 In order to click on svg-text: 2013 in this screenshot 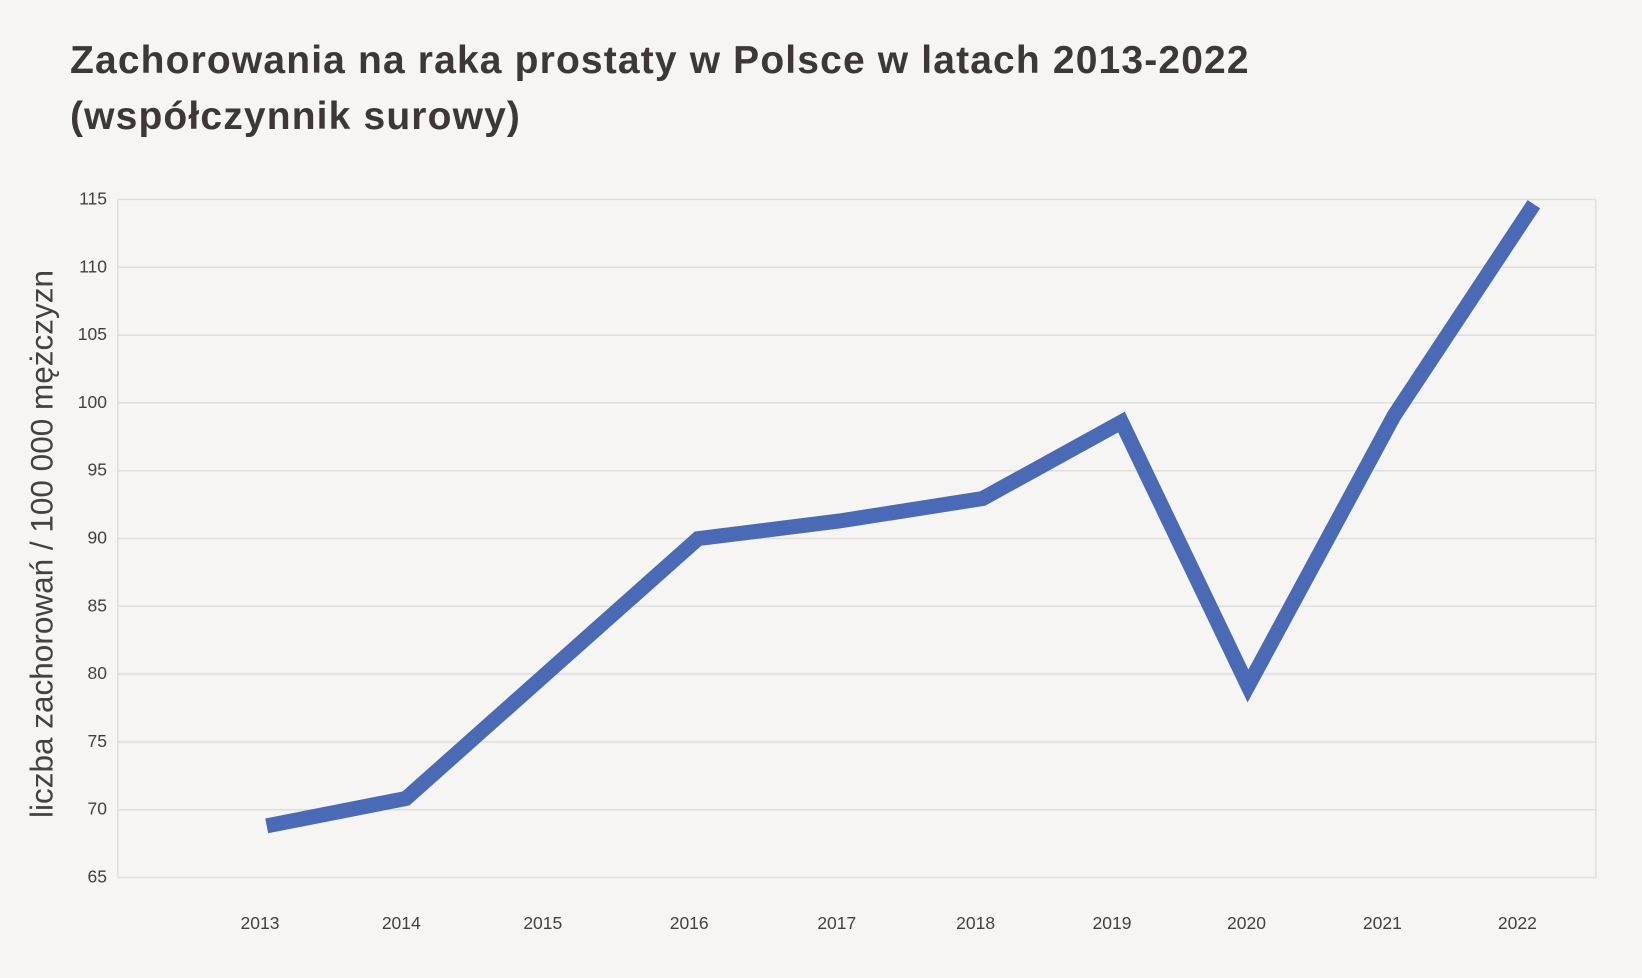, I will do `click(260, 923)`.